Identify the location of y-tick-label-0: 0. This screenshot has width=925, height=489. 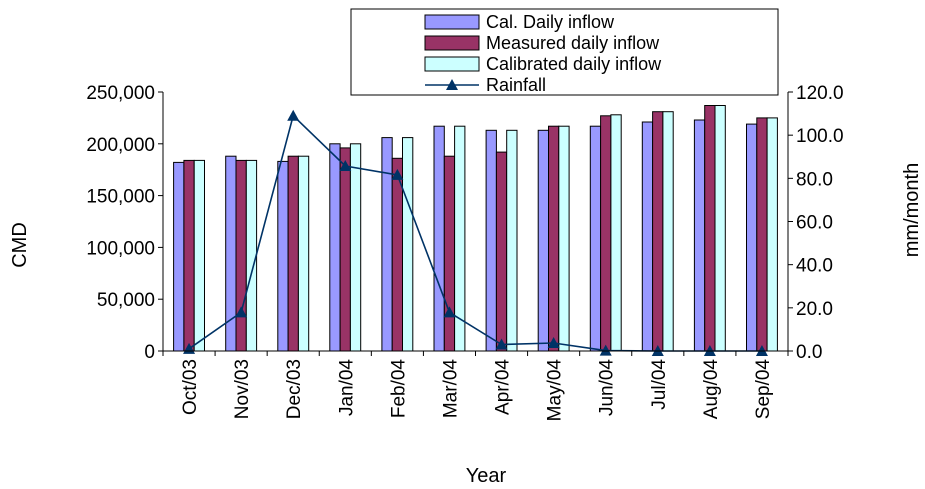
(149, 352).